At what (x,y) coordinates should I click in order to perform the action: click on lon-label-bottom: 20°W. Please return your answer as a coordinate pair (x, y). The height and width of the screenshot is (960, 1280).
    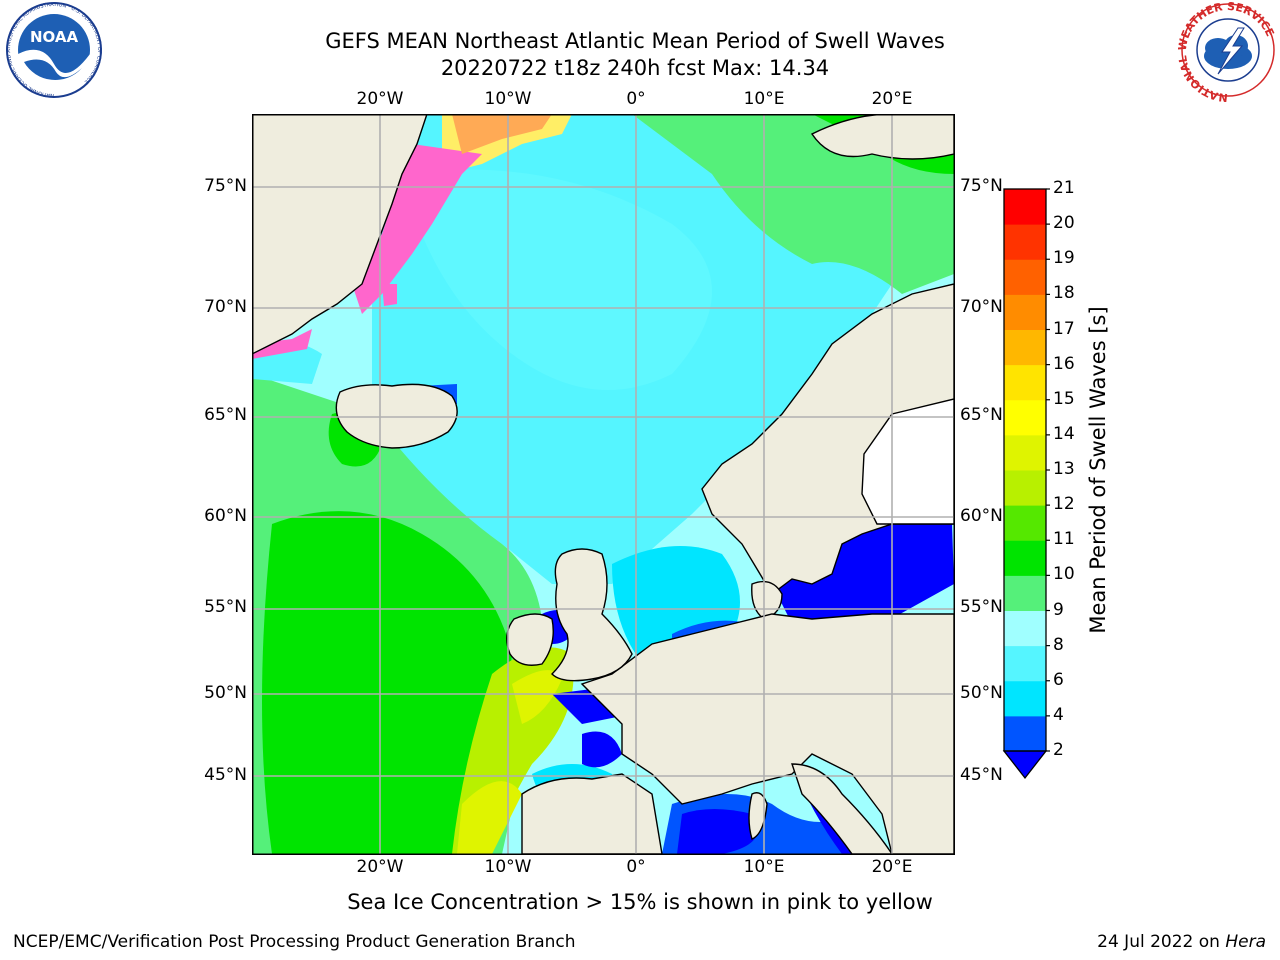
    Looking at the image, I should click on (380, 867).